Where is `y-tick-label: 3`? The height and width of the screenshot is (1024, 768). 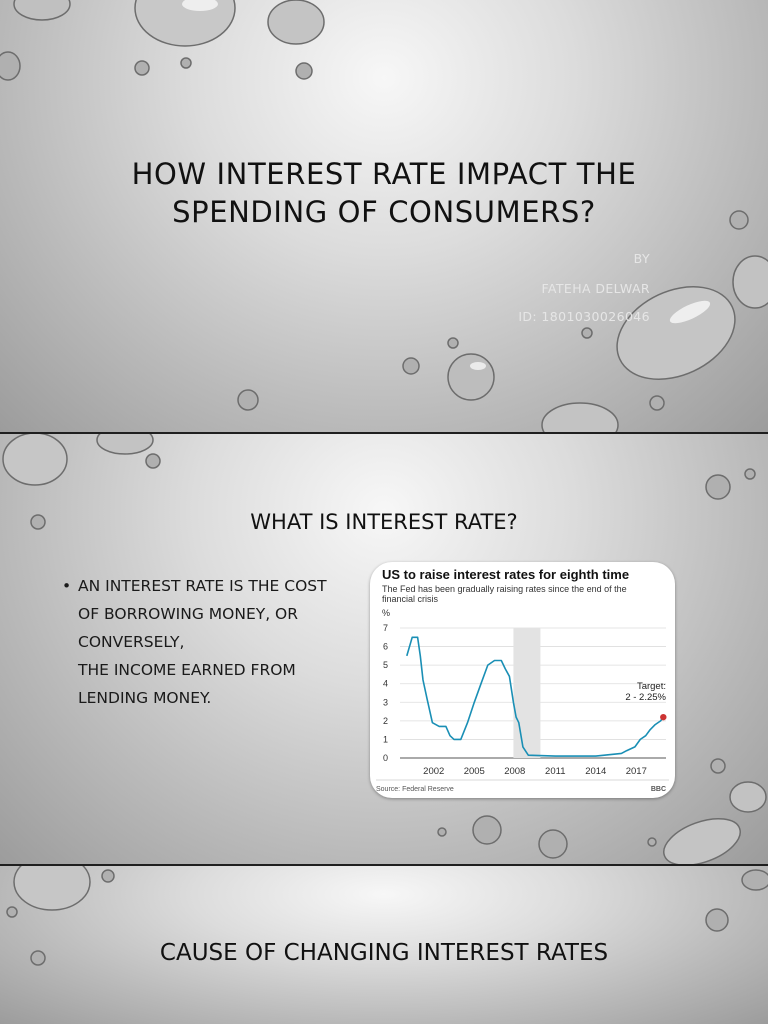
y-tick-label: 3 is located at coordinates (385, 702).